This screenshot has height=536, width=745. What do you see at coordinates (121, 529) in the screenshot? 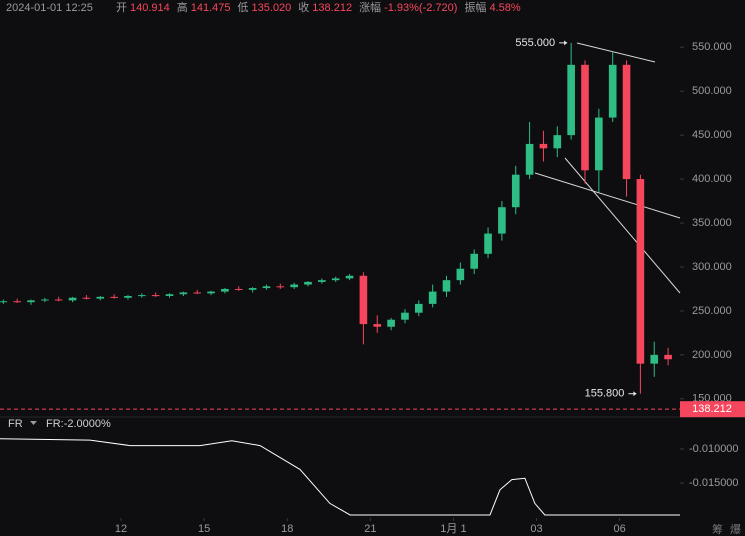
I see `x-tick-label: 12` at bounding box center [121, 529].